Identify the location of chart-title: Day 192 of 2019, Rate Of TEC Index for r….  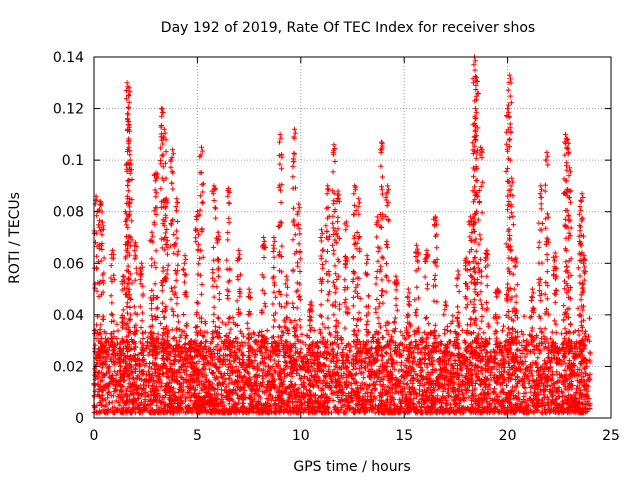
(348, 28).